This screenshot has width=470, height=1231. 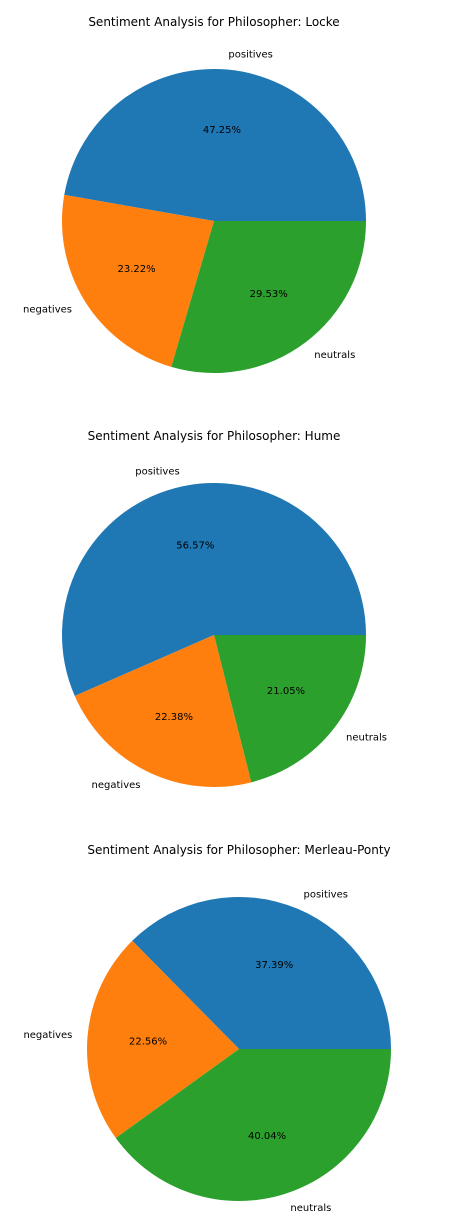 I want to click on slice-percent-neutrals: 40.04%, so click(x=267, y=1136).